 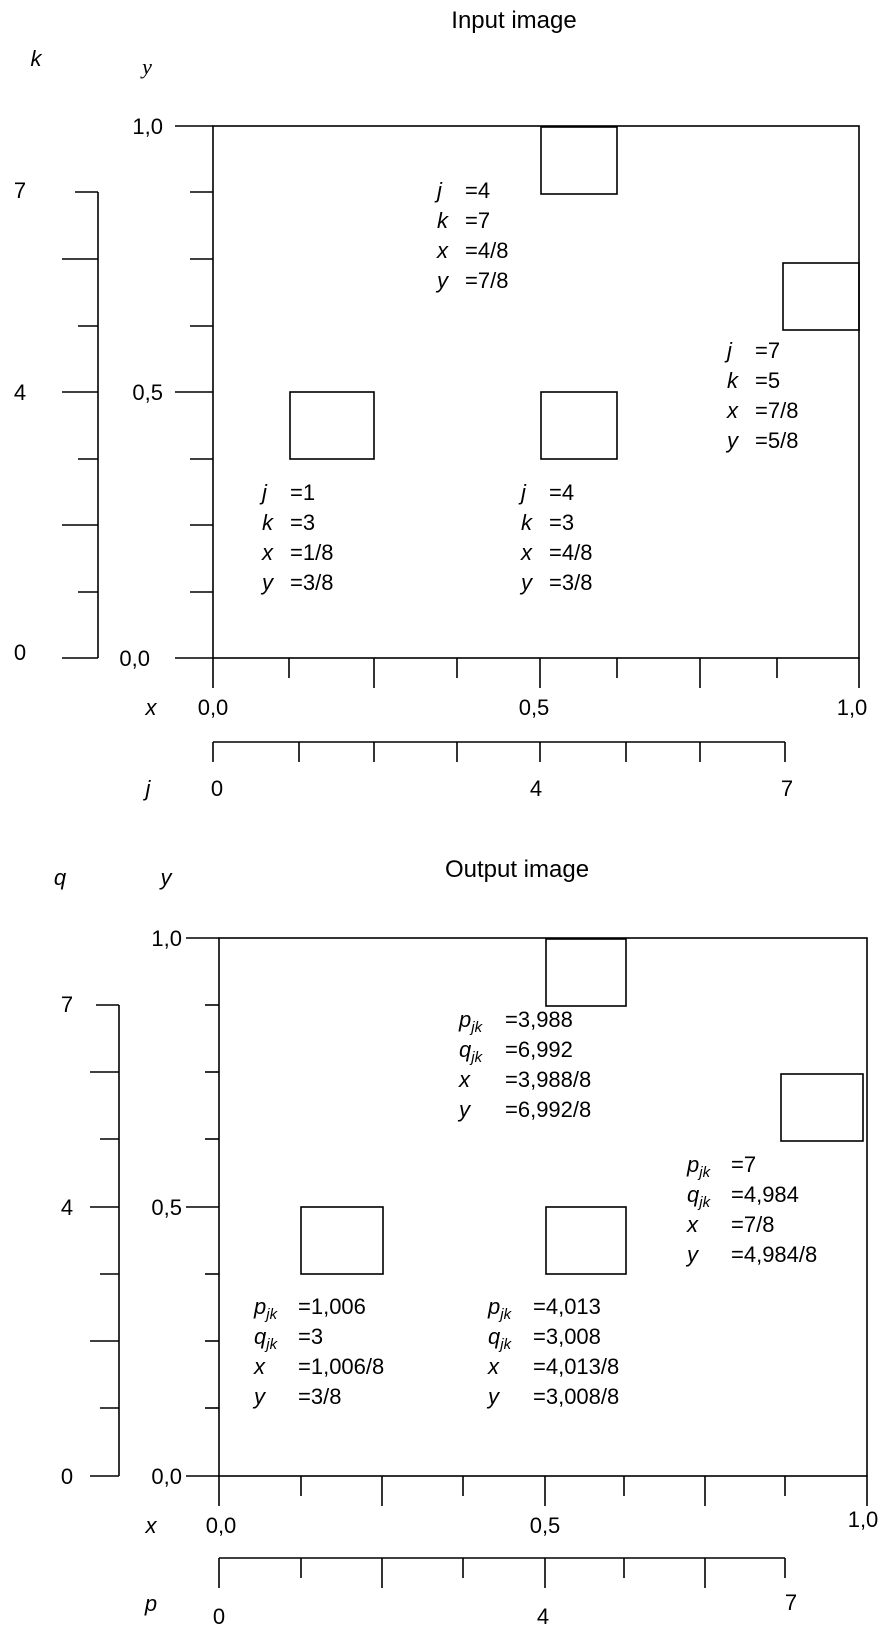 I want to click on annotation-value: =4,013, so click(x=567, y=1306).